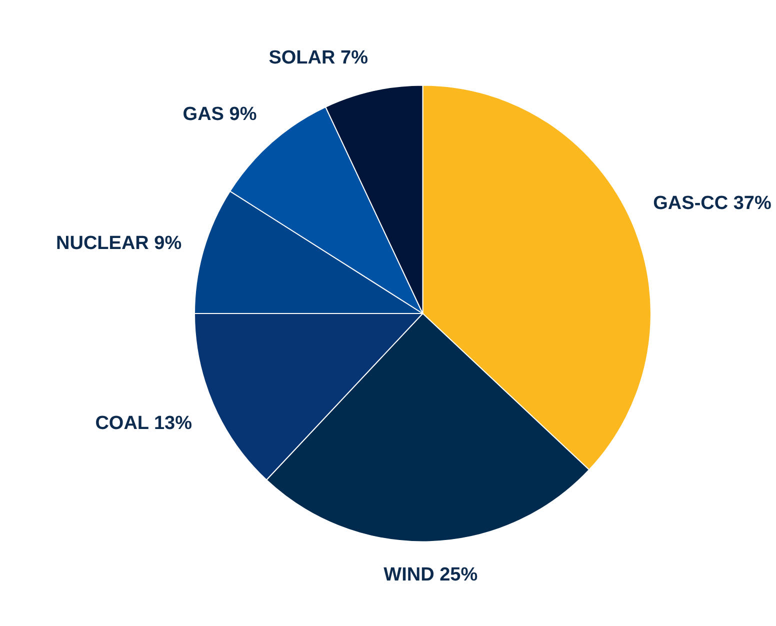 Image resolution: width=776 pixels, height=626 pixels. Describe the element at coordinates (119, 243) in the screenshot. I see `slice-label: NUCLEAR 9%` at that location.